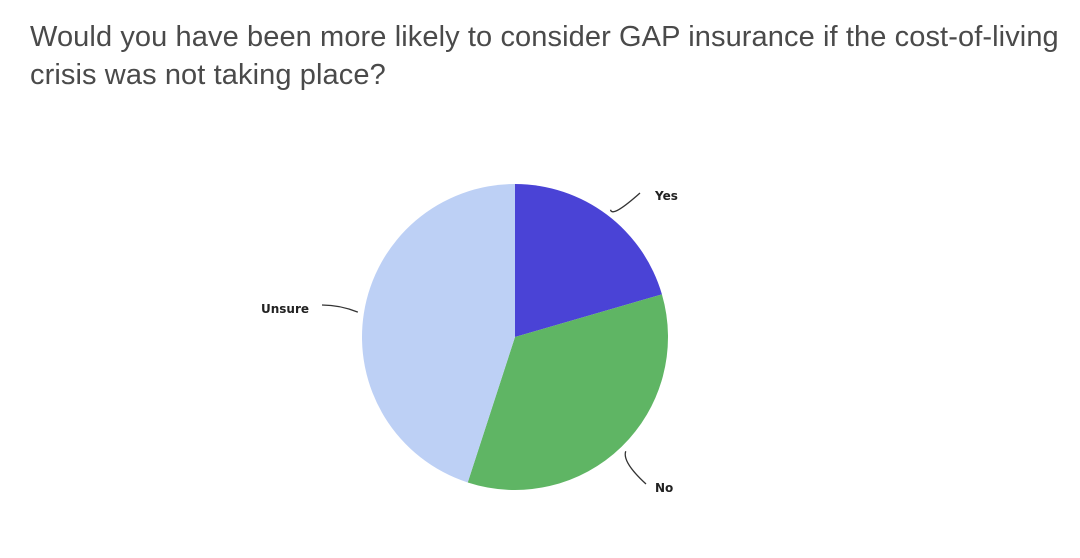 The height and width of the screenshot is (558, 1080). What do you see at coordinates (567, 392) in the screenshot?
I see `pie-slice-no` at bounding box center [567, 392].